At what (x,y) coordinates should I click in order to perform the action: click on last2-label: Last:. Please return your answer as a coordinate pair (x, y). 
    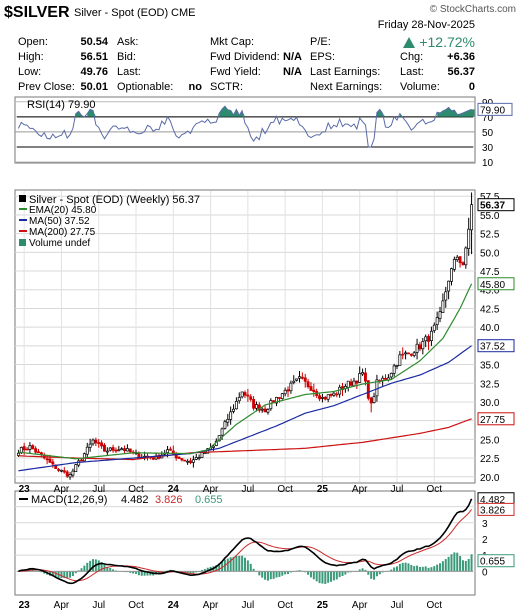
    Looking at the image, I should click on (412, 72).